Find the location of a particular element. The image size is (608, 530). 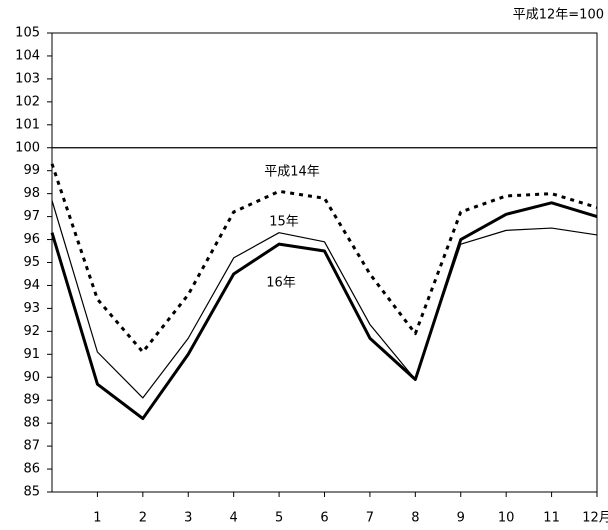

x-tick-label: 4 is located at coordinates (234, 518).